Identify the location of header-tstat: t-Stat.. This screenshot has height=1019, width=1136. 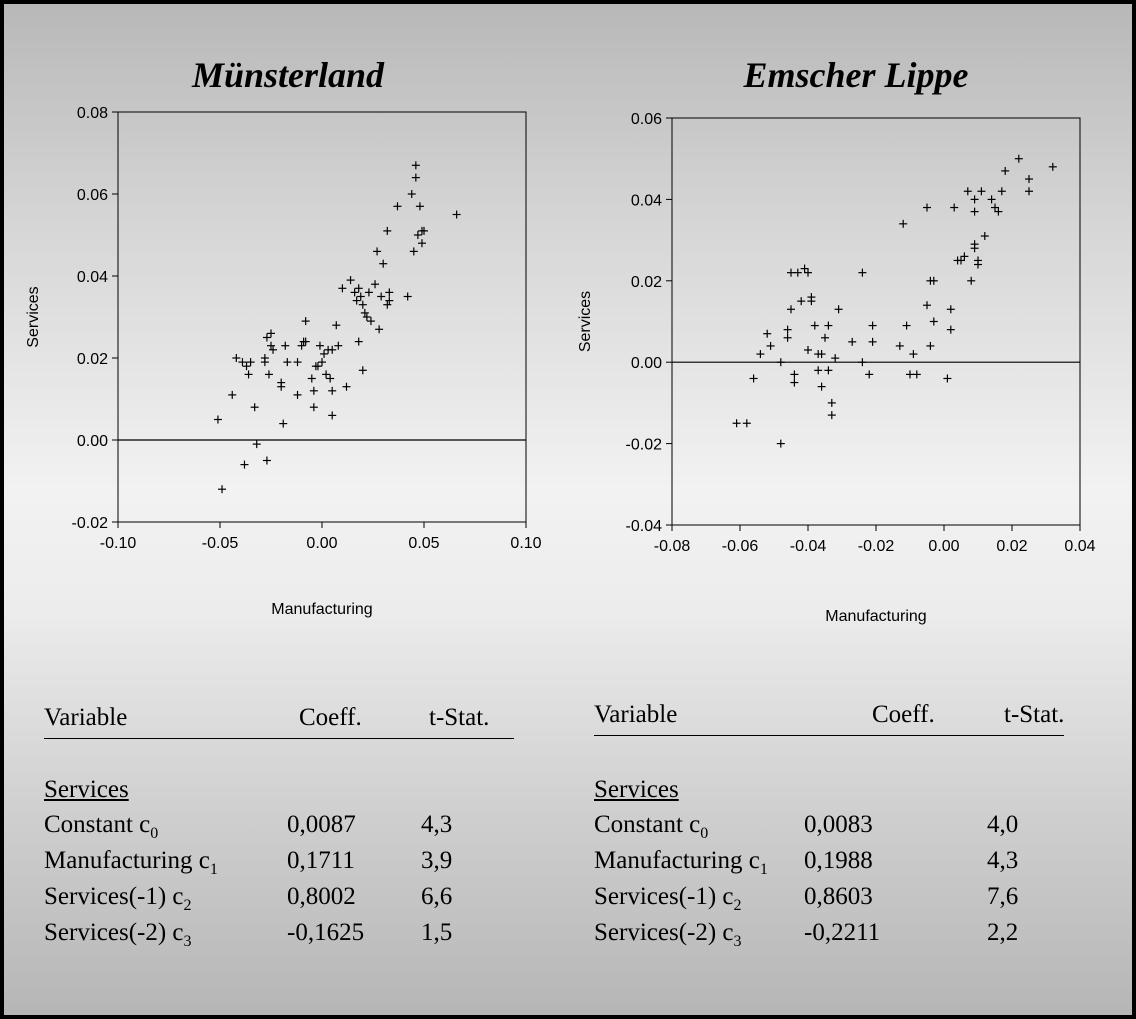
(1034, 714).